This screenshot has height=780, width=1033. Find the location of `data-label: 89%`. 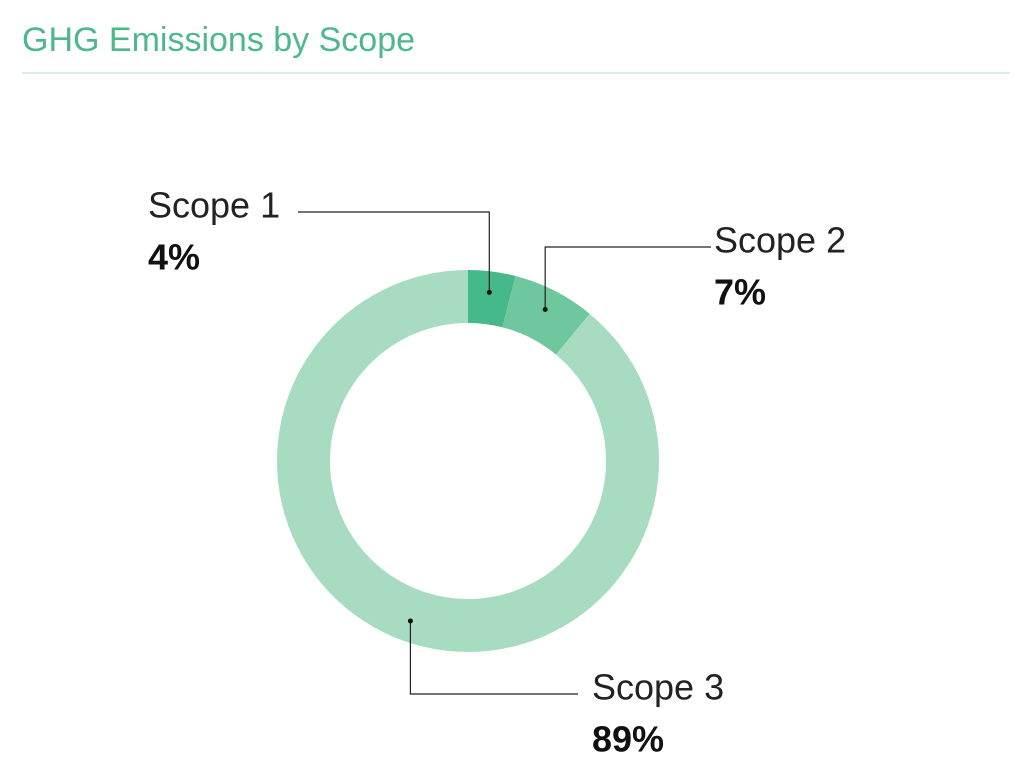

data-label: 89% is located at coordinates (628, 739).